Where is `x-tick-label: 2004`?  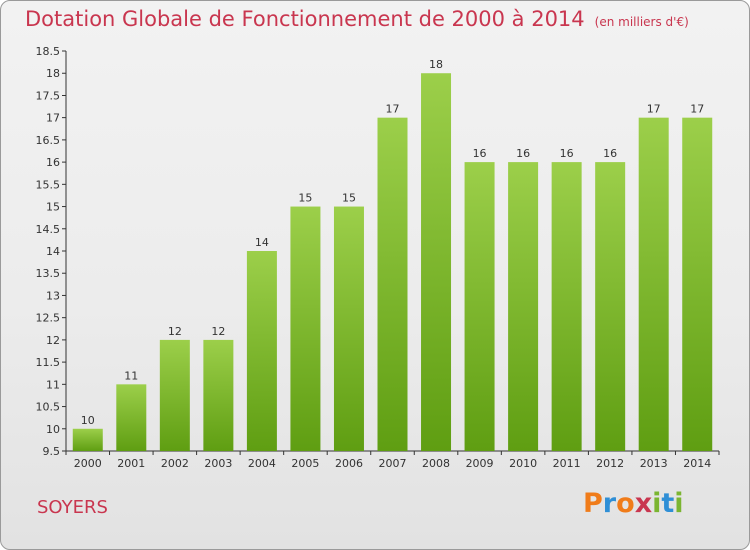 x-tick-label: 2004 is located at coordinates (262, 463).